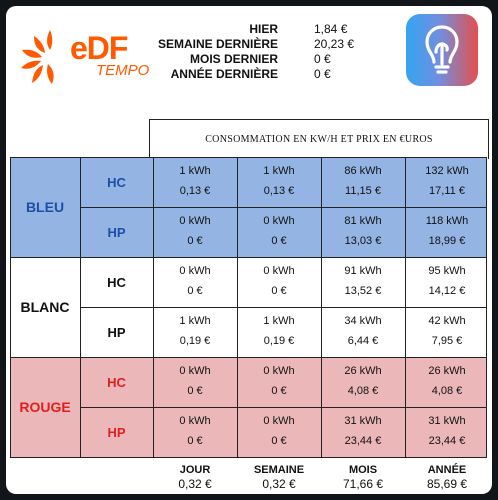 The width and height of the screenshot is (498, 500). What do you see at coordinates (195, 477) in the screenshot?
I see `total-jour: JOUR 0,32 €` at bounding box center [195, 477].